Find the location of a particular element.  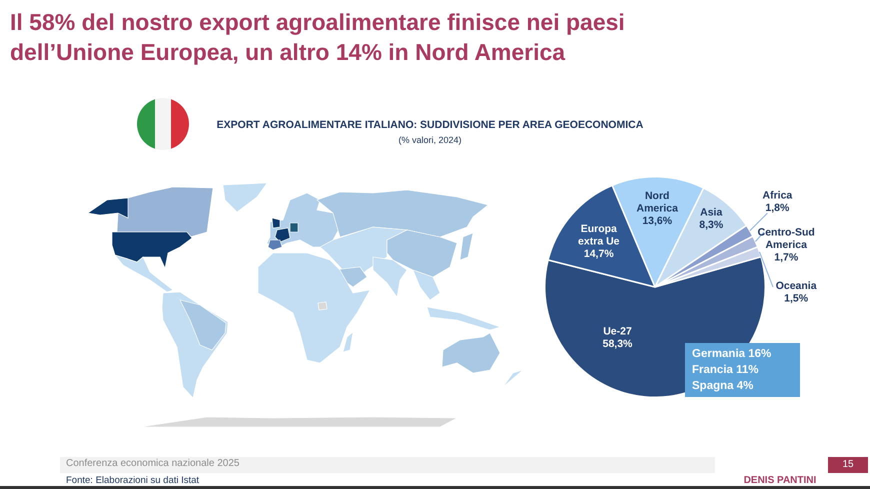

slice-label: Ue-27 is located at coordinates (617, 331).